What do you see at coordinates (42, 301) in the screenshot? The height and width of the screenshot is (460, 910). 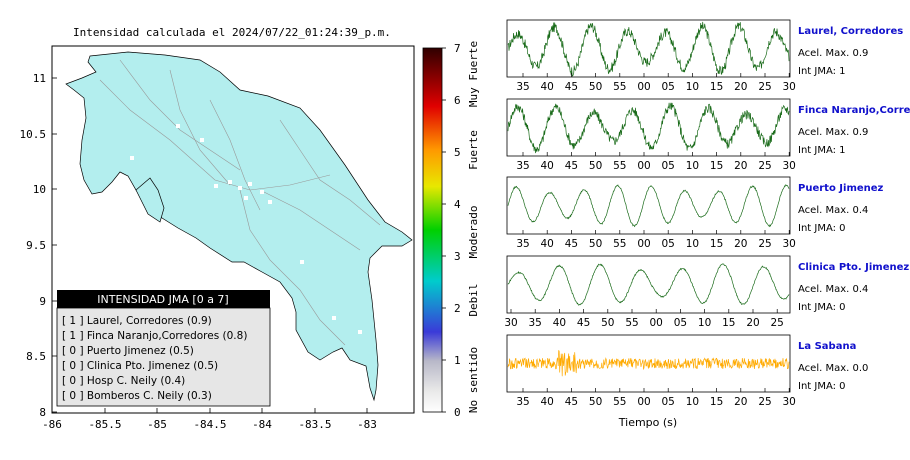 I see `map-y-tick-label: 9` at bounding box center [42, 301].